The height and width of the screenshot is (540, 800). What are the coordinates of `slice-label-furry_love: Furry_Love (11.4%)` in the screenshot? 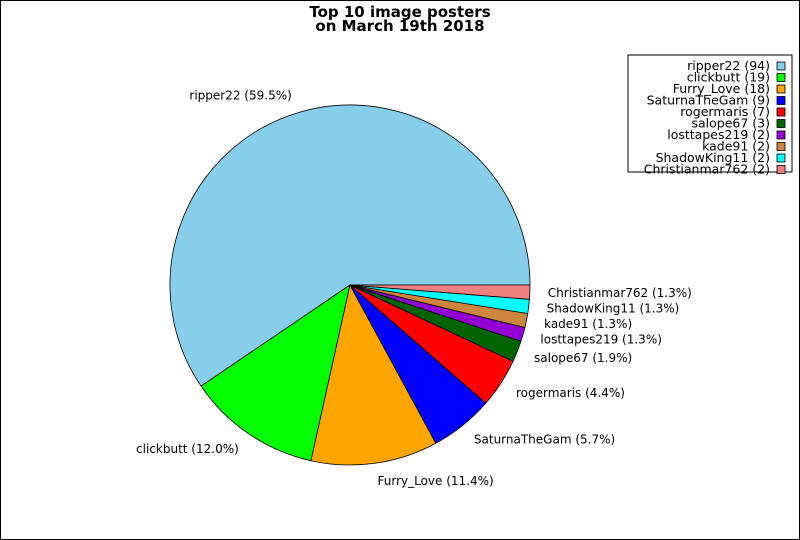 It's located at (436, 481).